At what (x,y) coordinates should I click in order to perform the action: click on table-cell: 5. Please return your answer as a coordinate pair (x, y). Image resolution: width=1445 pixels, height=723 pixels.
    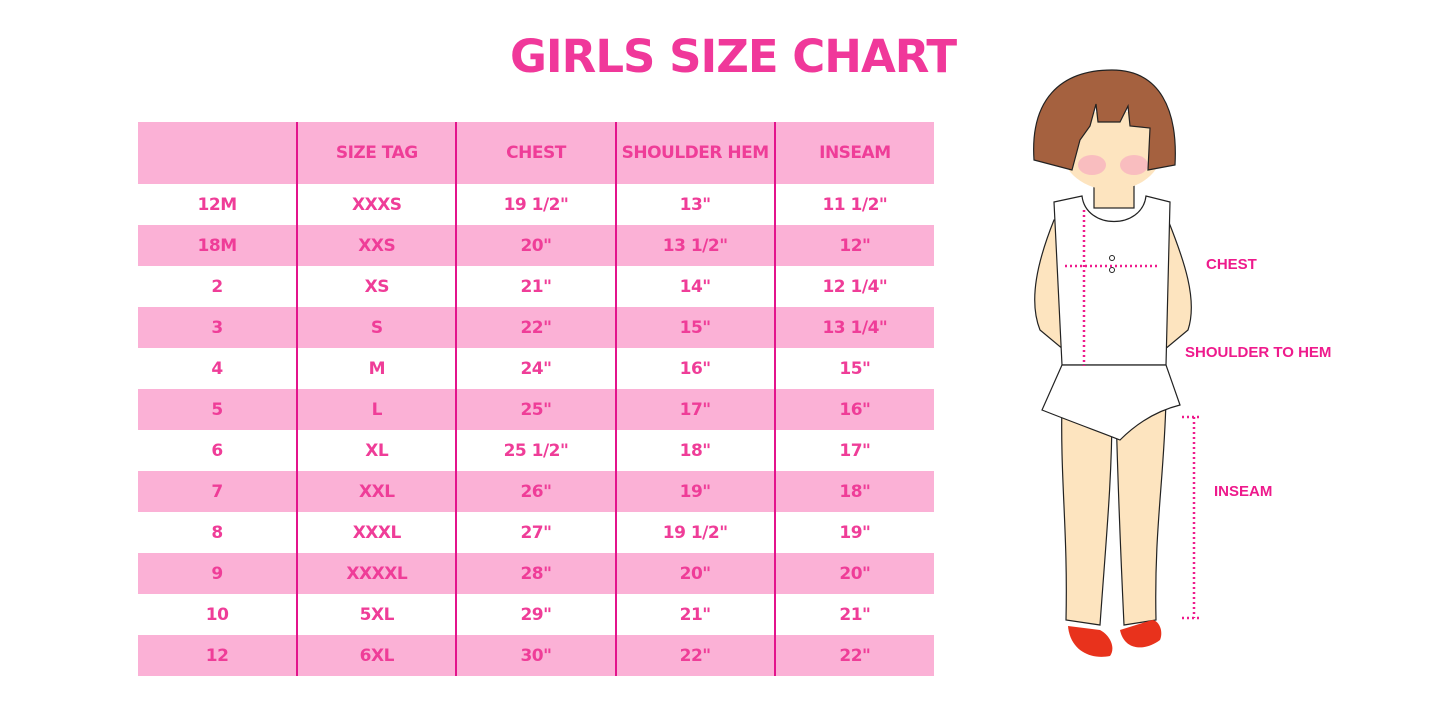
    Looking at the image, I should click on (218, 409).